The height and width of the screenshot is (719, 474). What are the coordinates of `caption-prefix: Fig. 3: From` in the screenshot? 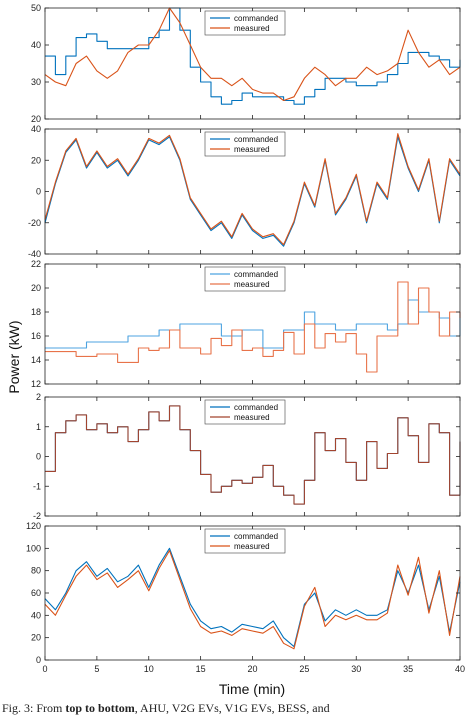 It's located at (34, 708).